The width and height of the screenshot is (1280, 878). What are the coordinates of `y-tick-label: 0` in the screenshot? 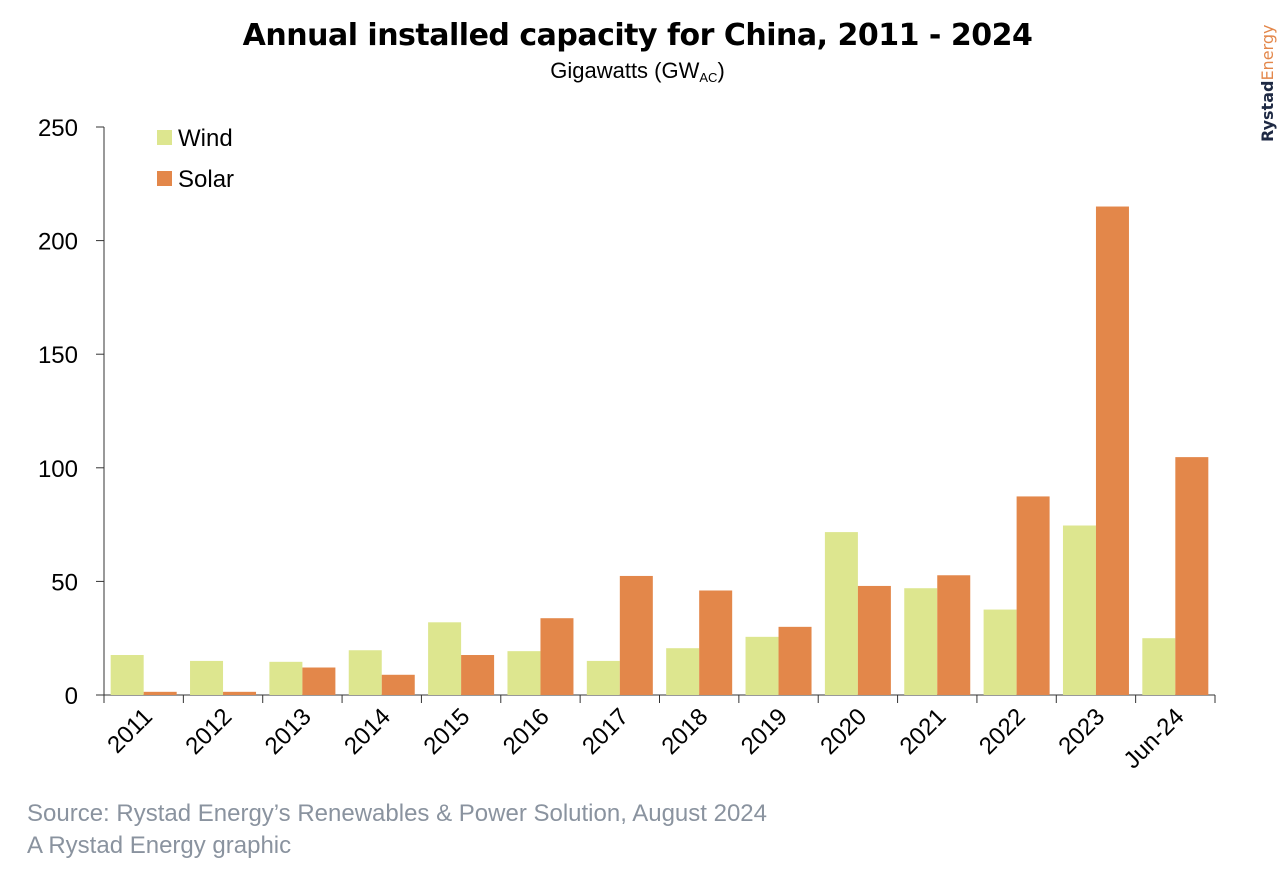 It's located at (71, 696).